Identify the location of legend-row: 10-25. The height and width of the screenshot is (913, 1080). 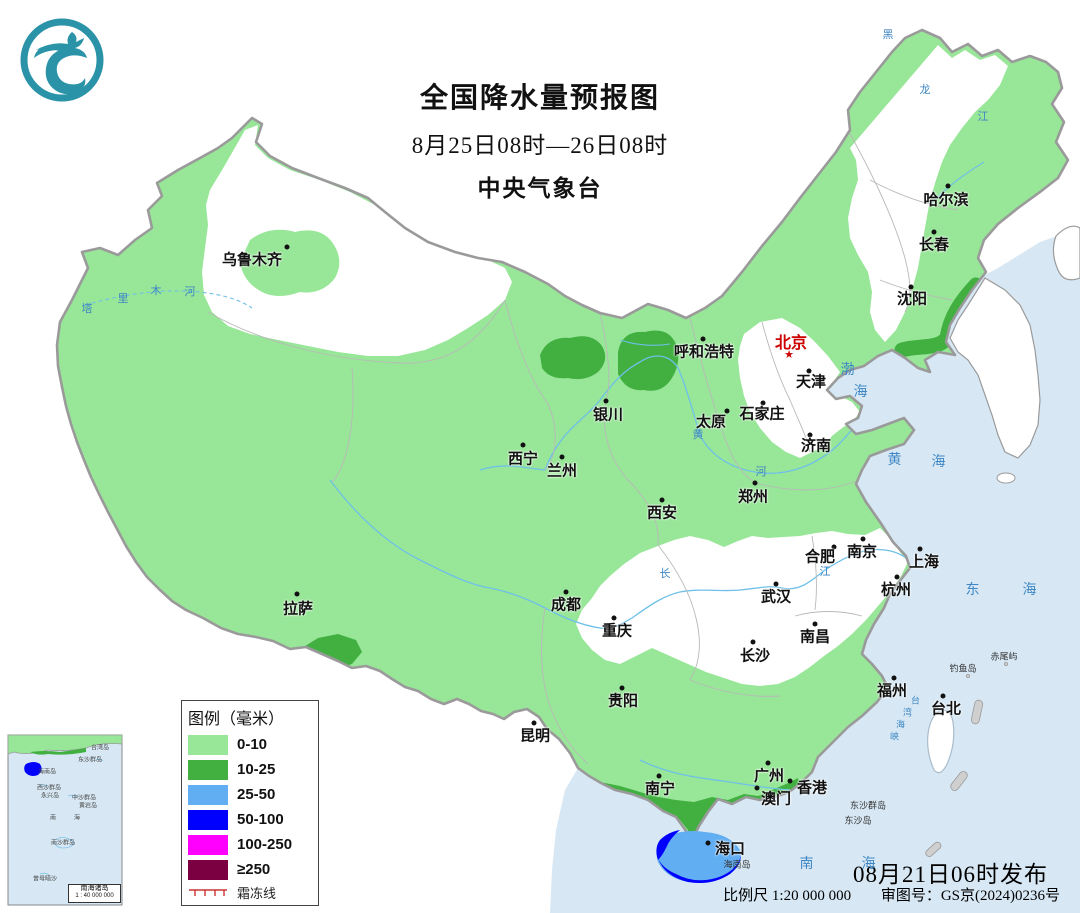
(250, 769).